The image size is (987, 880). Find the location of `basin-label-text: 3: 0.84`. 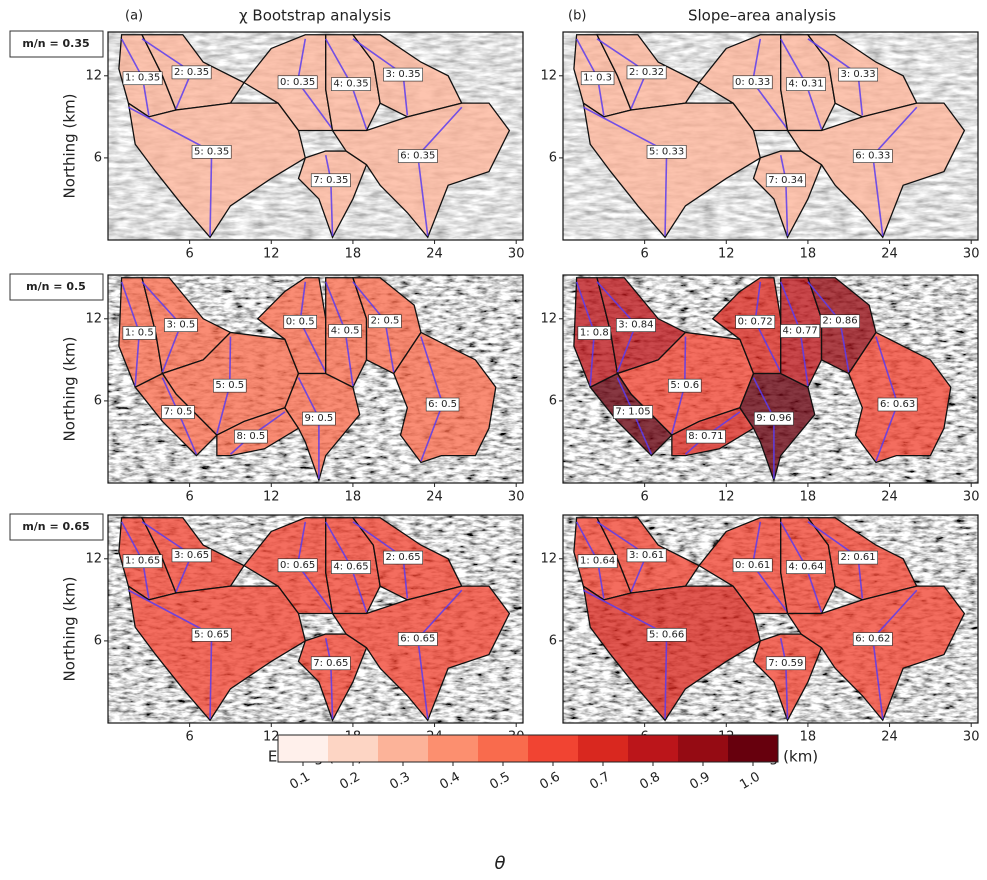

basin-label-text: 3: 0.84 is located at coordinates (635, 325).